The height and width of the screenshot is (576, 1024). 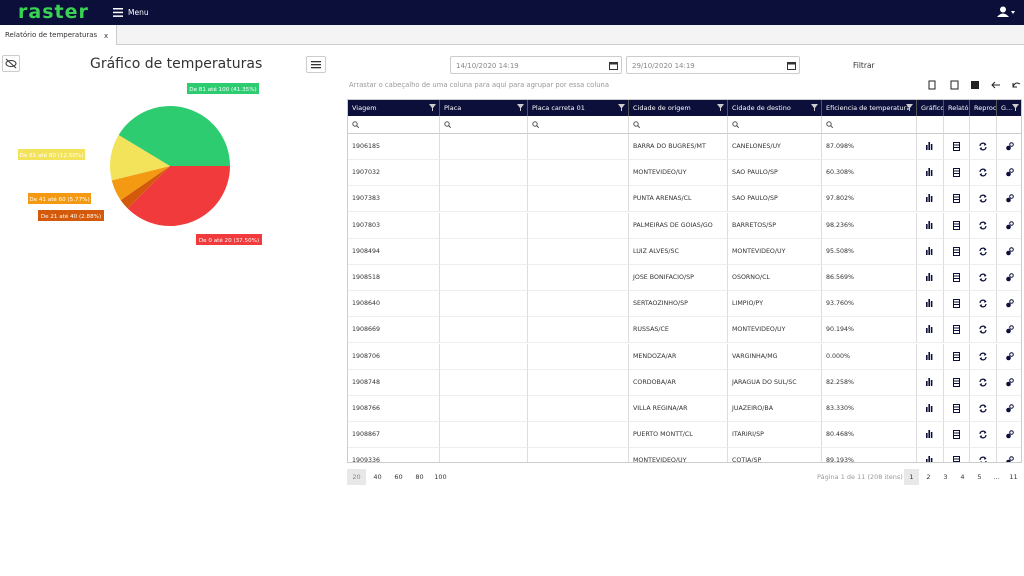 What do you see at coordinates (713, 65) in the screenshot?
I see `end-date-input: 29/10/2020 14:19` at bounding box center [713, 65].